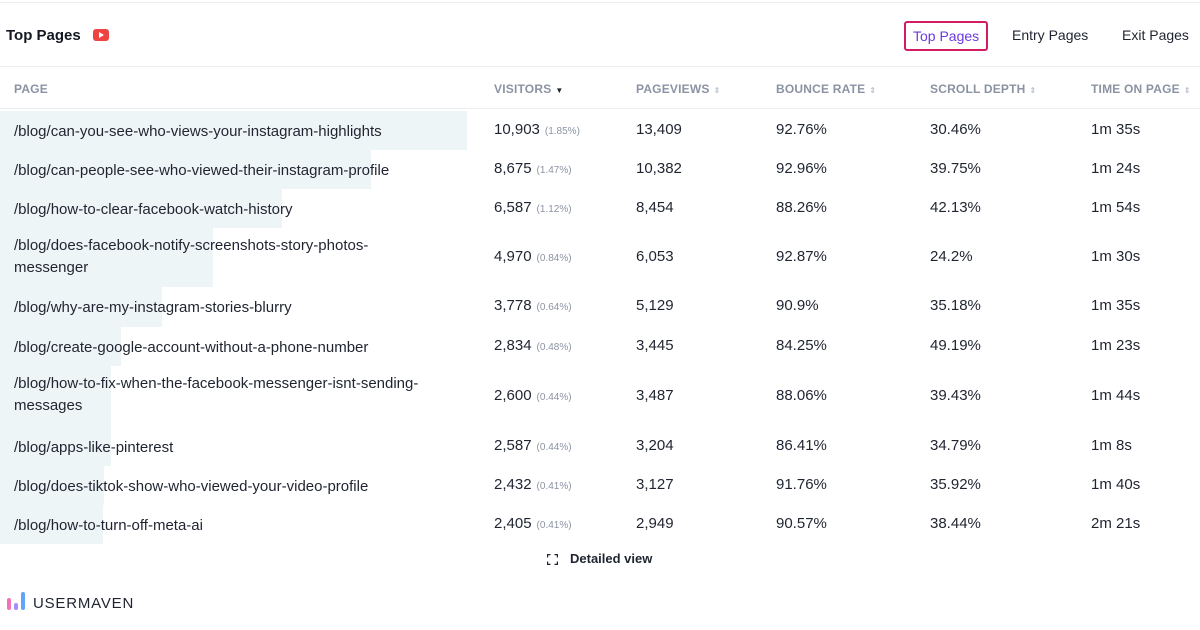 Image resolution: width=1200 pixels, height=630 pixels. I want to click on brand-name: USERMAVEN, so click(84, 603).